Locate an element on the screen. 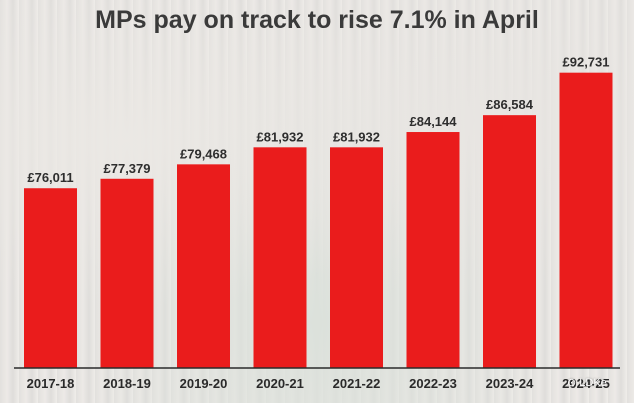 The width and height of the screenshot is (634, 403). watermark: ⊙ LDKe is located at coordinates (587, 383).